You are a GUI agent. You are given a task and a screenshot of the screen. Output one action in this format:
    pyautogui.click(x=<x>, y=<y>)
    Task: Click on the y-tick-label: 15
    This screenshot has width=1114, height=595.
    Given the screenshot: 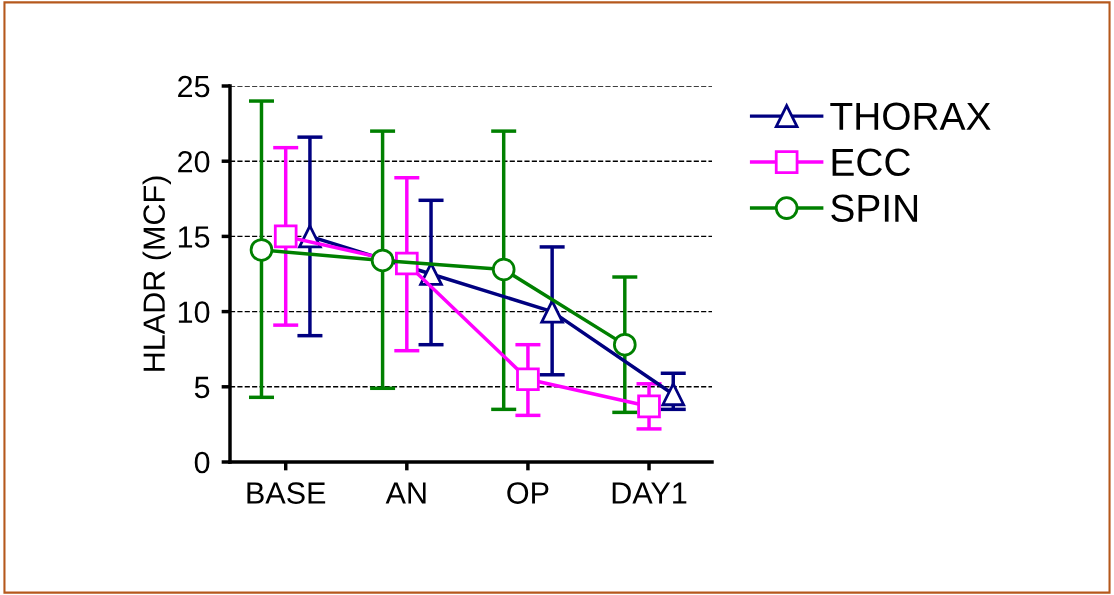 What is the action you would take?
    pyautogui.click(x=194, y=237)
    